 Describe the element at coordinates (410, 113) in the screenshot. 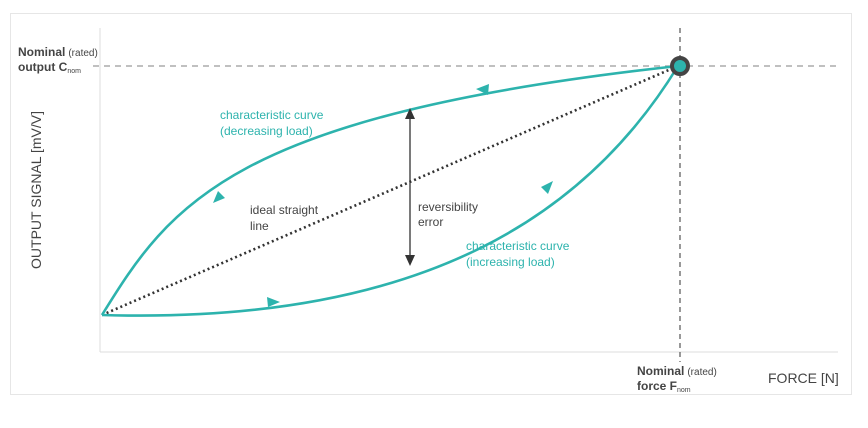

I see `reversibility-arrow-up-icon` at that location.